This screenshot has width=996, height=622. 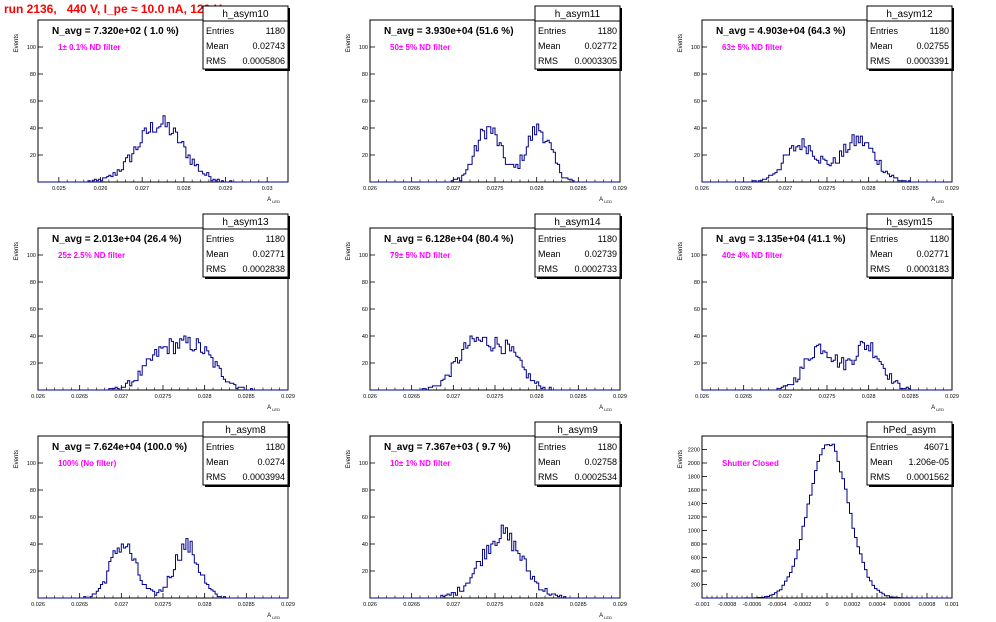 I want to click on x-tick-label: 0.001, so click(x=952, y=605).